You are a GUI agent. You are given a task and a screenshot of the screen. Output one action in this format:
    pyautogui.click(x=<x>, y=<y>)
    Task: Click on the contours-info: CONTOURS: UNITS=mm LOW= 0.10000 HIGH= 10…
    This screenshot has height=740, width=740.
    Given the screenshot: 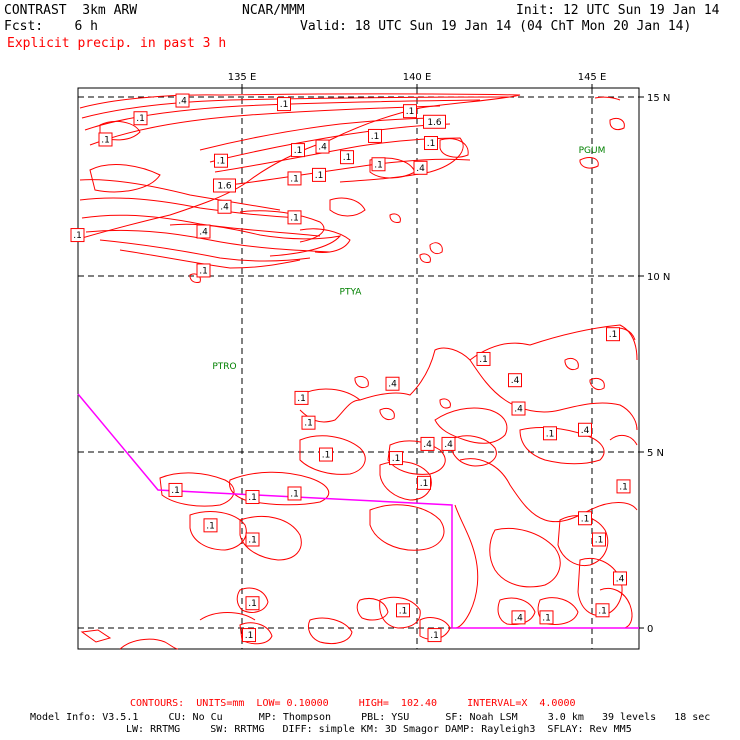 What is the action you would take?
    pyautogui.click(x=353, y=703)
    